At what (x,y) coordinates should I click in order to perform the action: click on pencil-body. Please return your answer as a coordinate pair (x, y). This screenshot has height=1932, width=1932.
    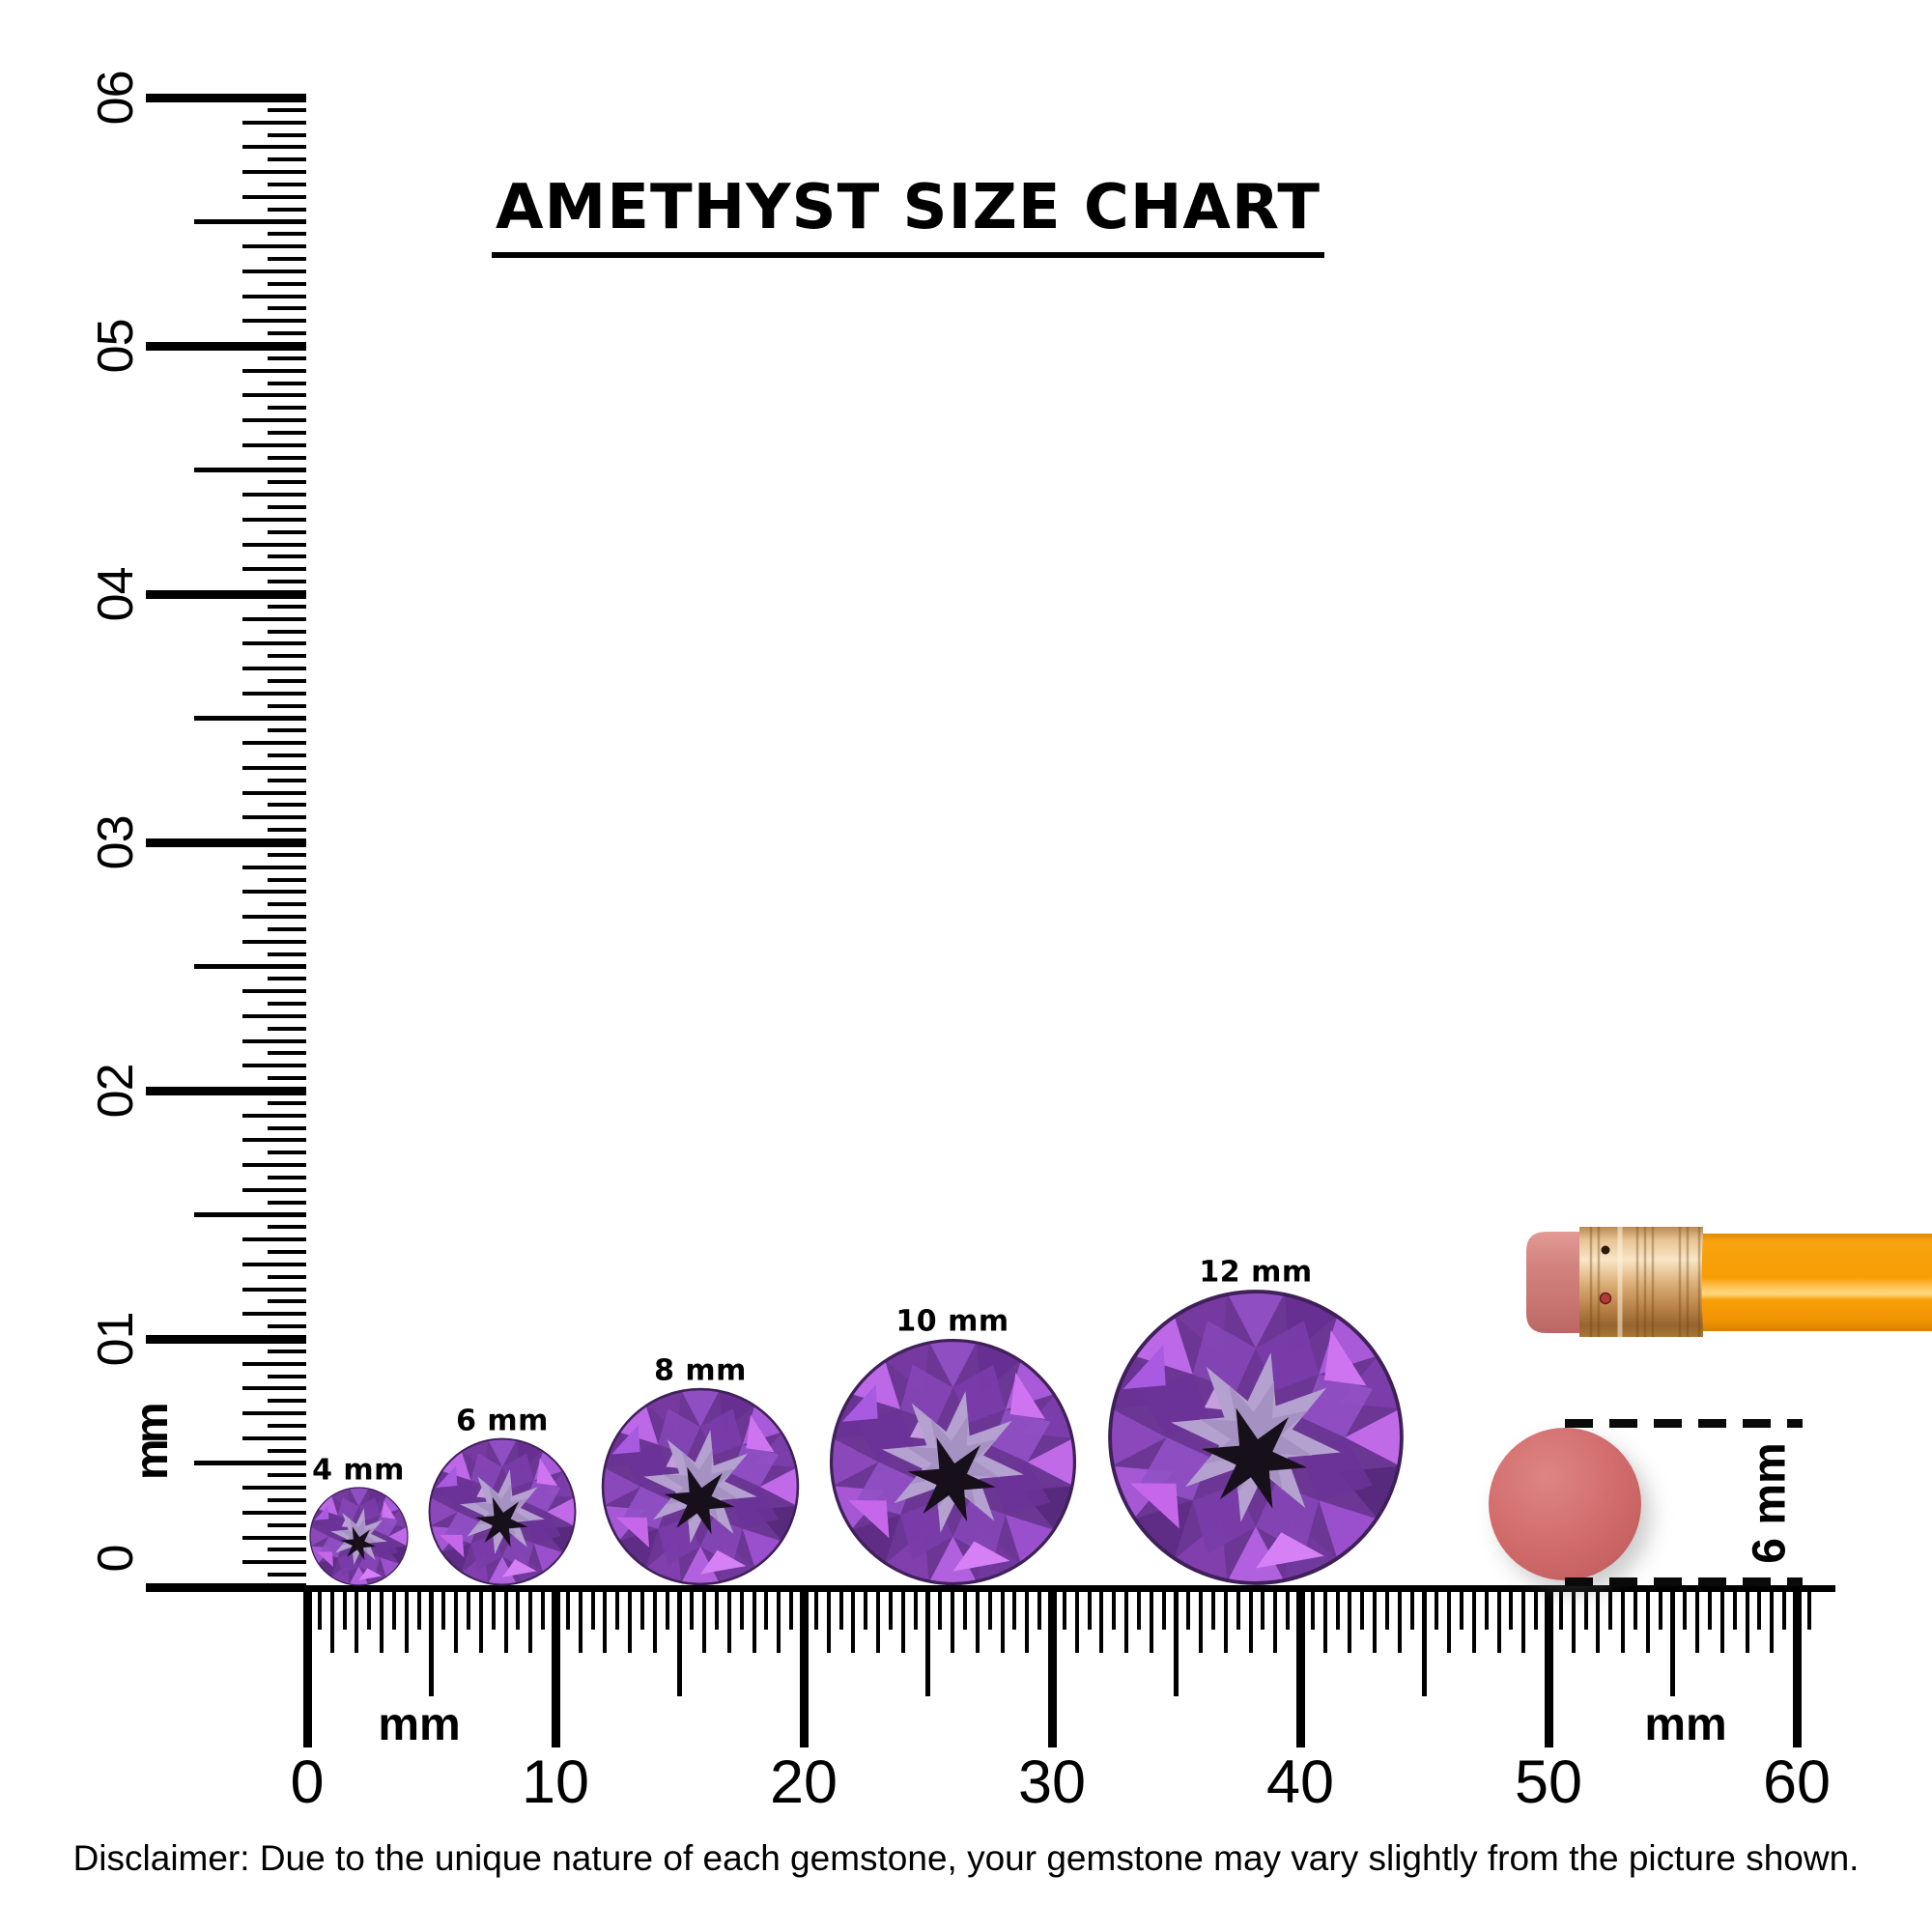
    Looking at the image, I should click on (1816, 1282).